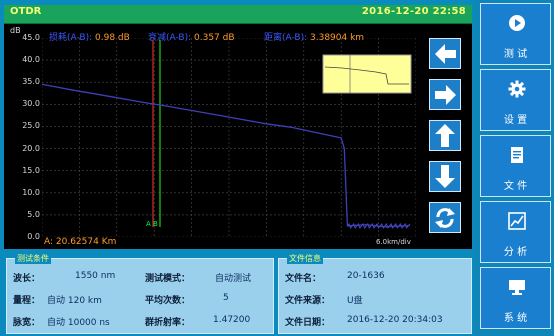 The height and width of the screenshot is (336, 554). Describe the element at coordinates (517, 287) in the screenshot. I see `monitor-icon` at that location.